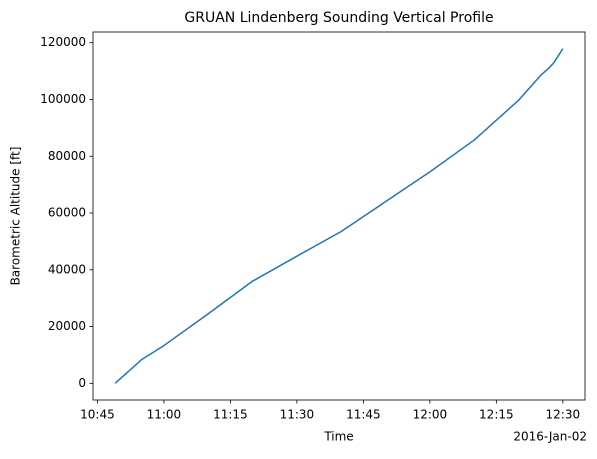 The width and height of the screenshot is (597, 459). Describe the element at coordinates (496, 415) in the screenshot. I see `x-tick-label: 12:15` at that location.